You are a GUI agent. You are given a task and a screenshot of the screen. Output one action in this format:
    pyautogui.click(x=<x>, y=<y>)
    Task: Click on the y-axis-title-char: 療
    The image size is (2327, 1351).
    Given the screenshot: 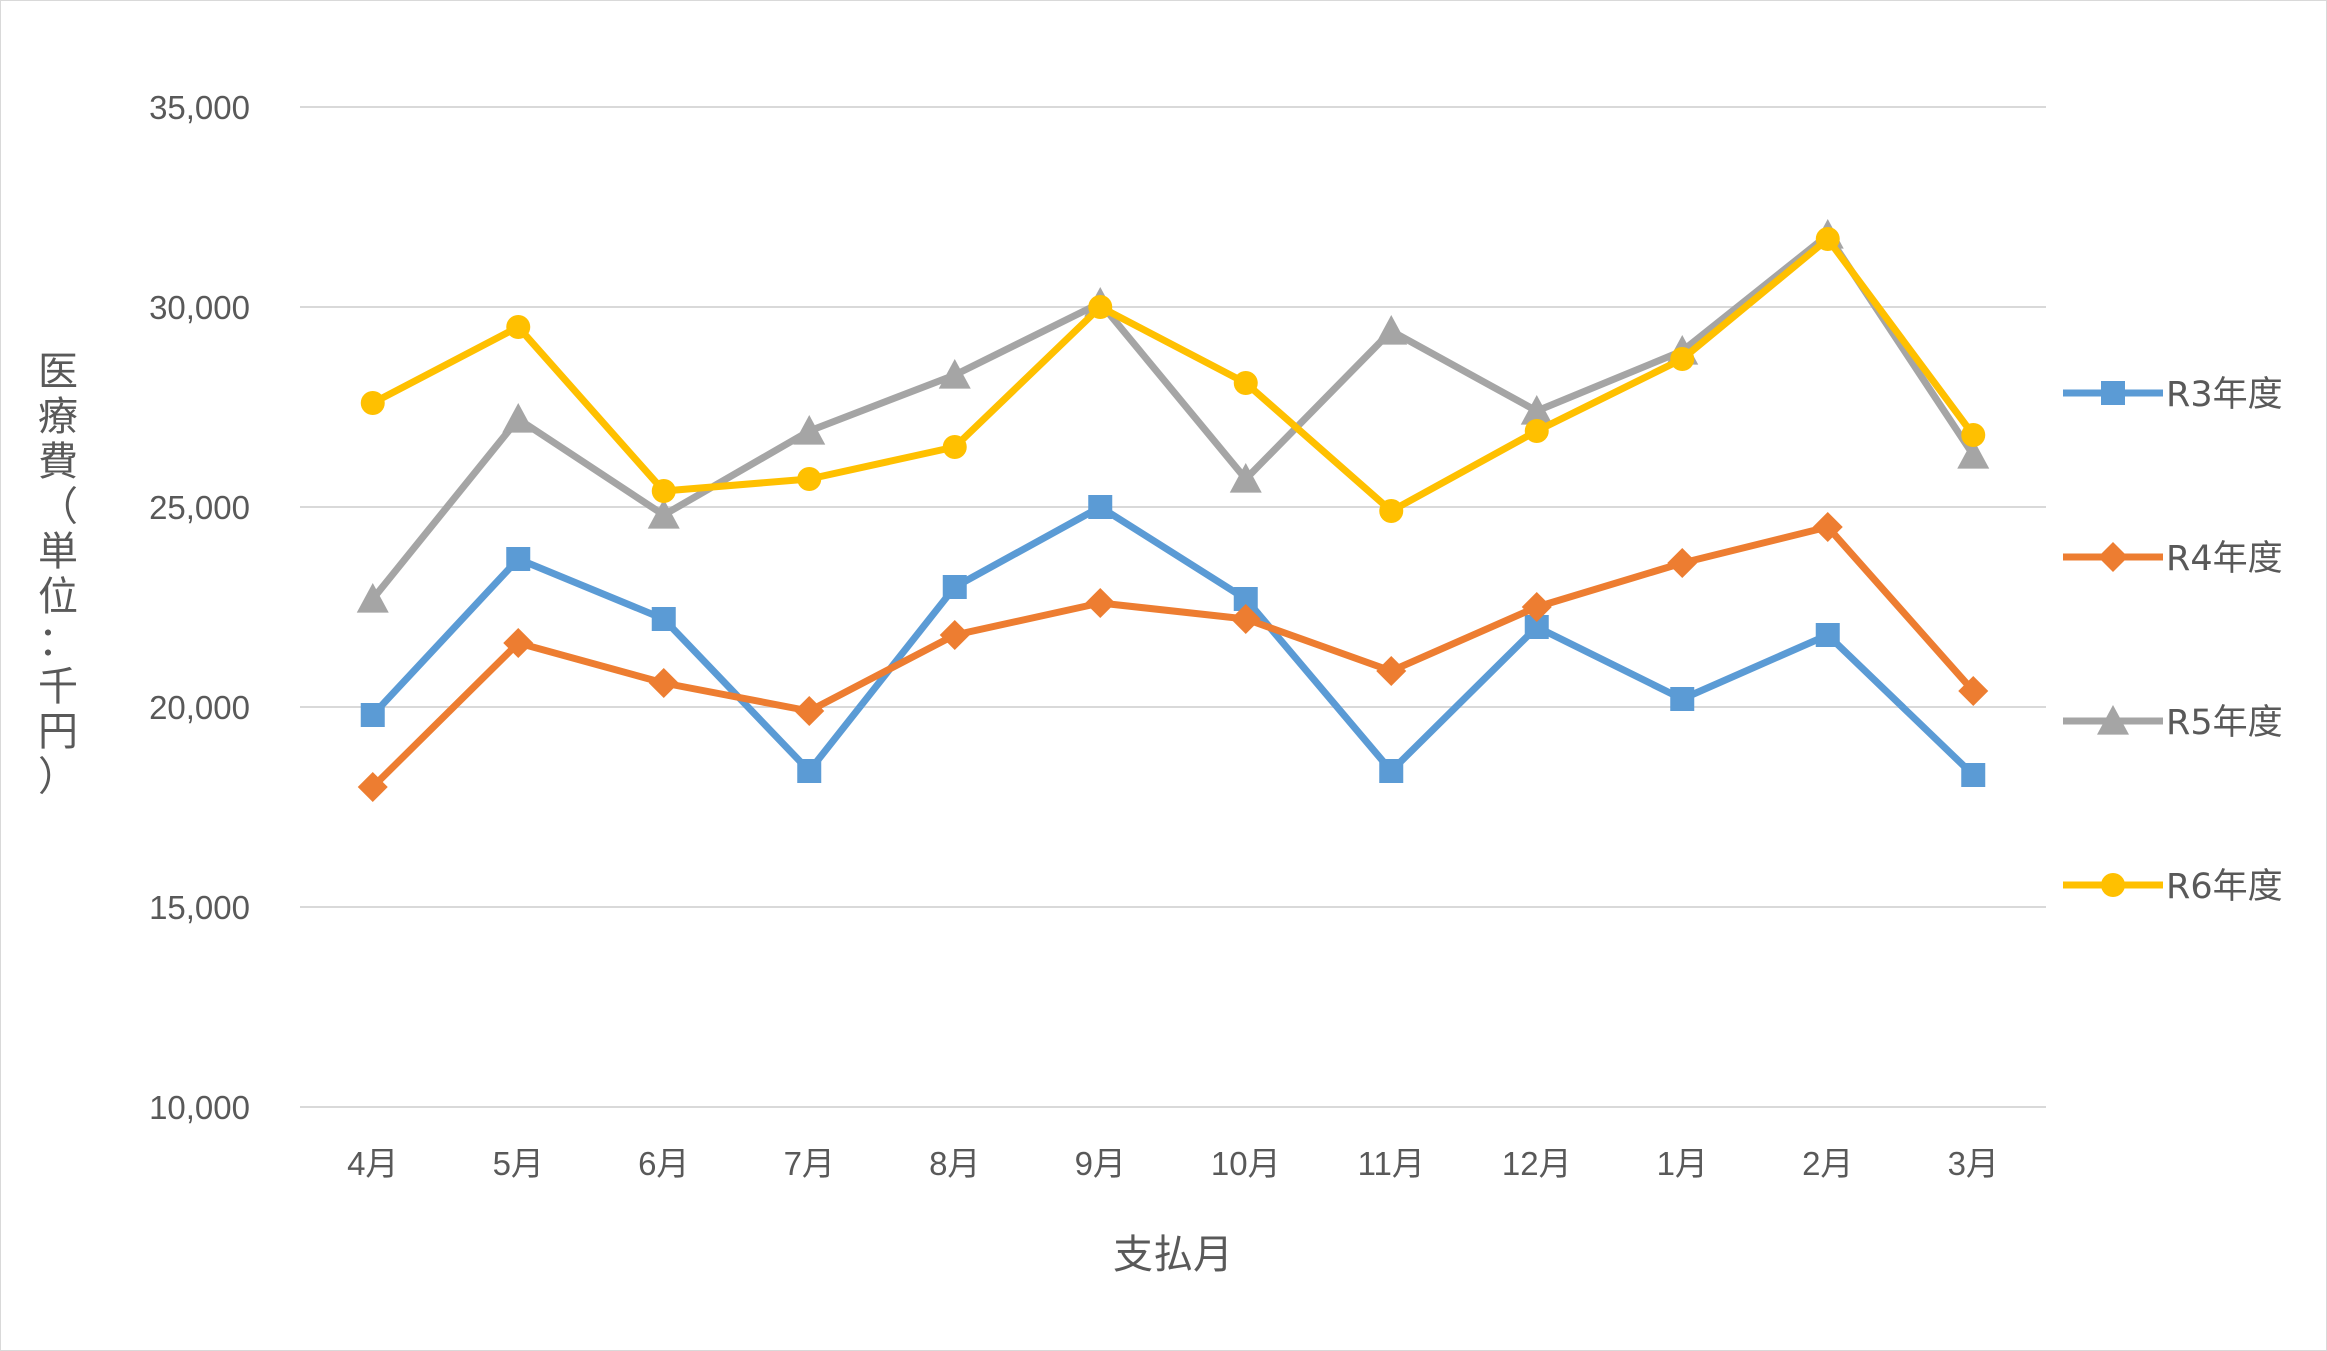 What is the action you would take?
    pyautogui.click(x=58, y=417)
    